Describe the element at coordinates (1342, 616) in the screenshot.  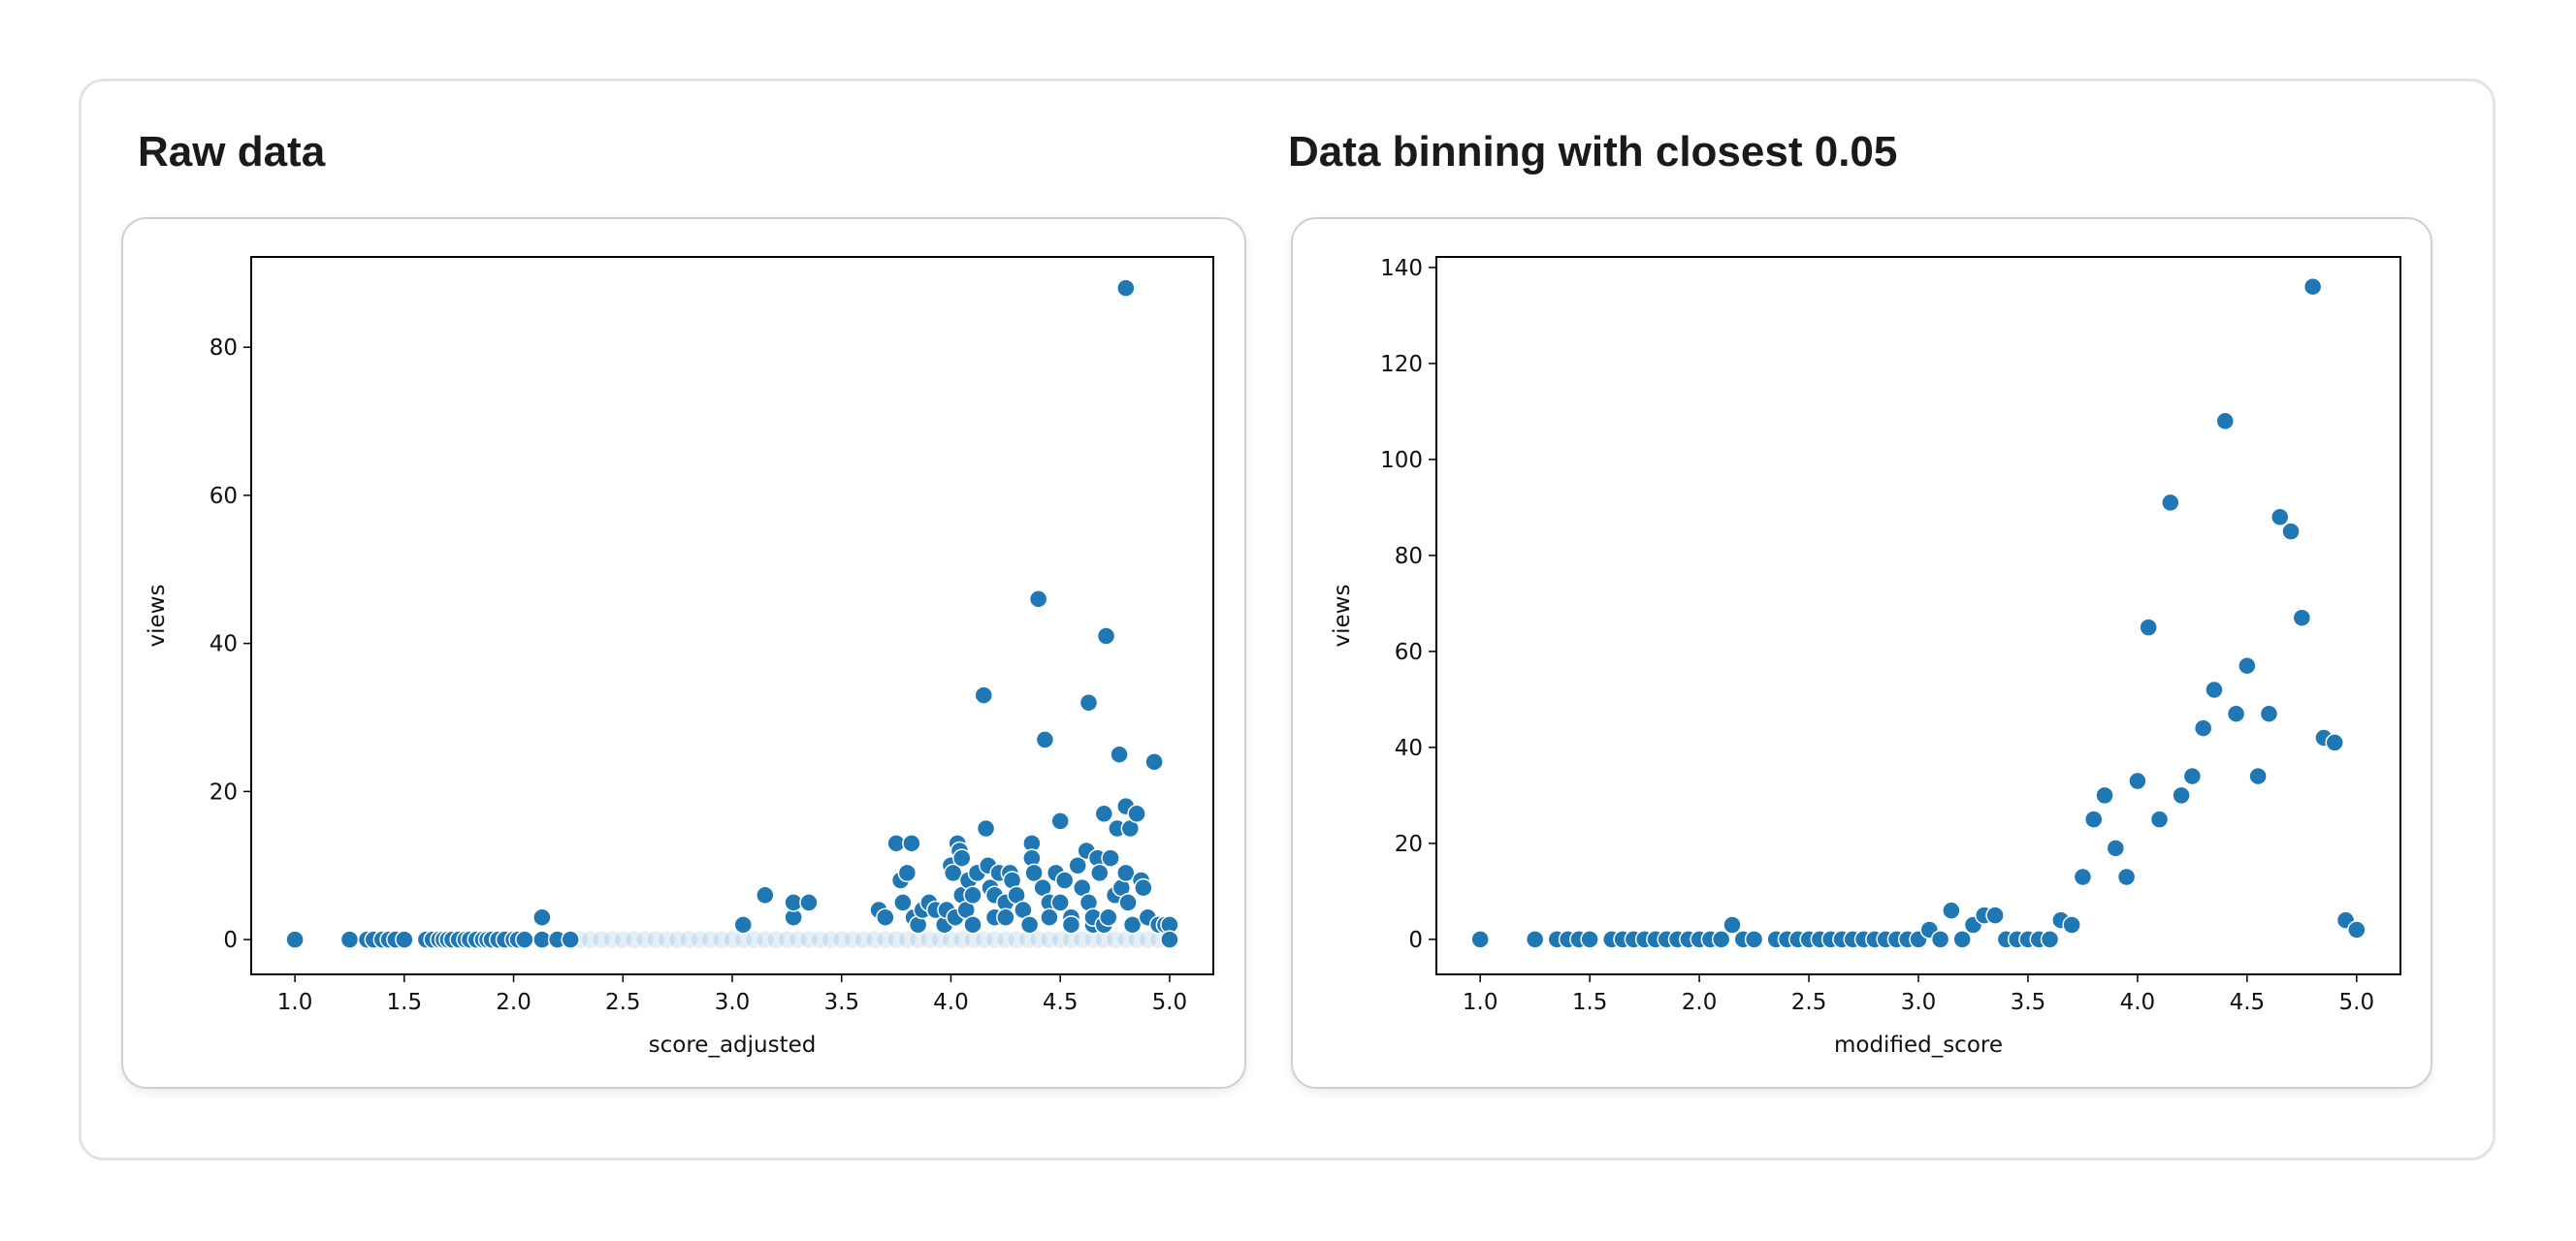
I see `y-axis-label: views` at that location.